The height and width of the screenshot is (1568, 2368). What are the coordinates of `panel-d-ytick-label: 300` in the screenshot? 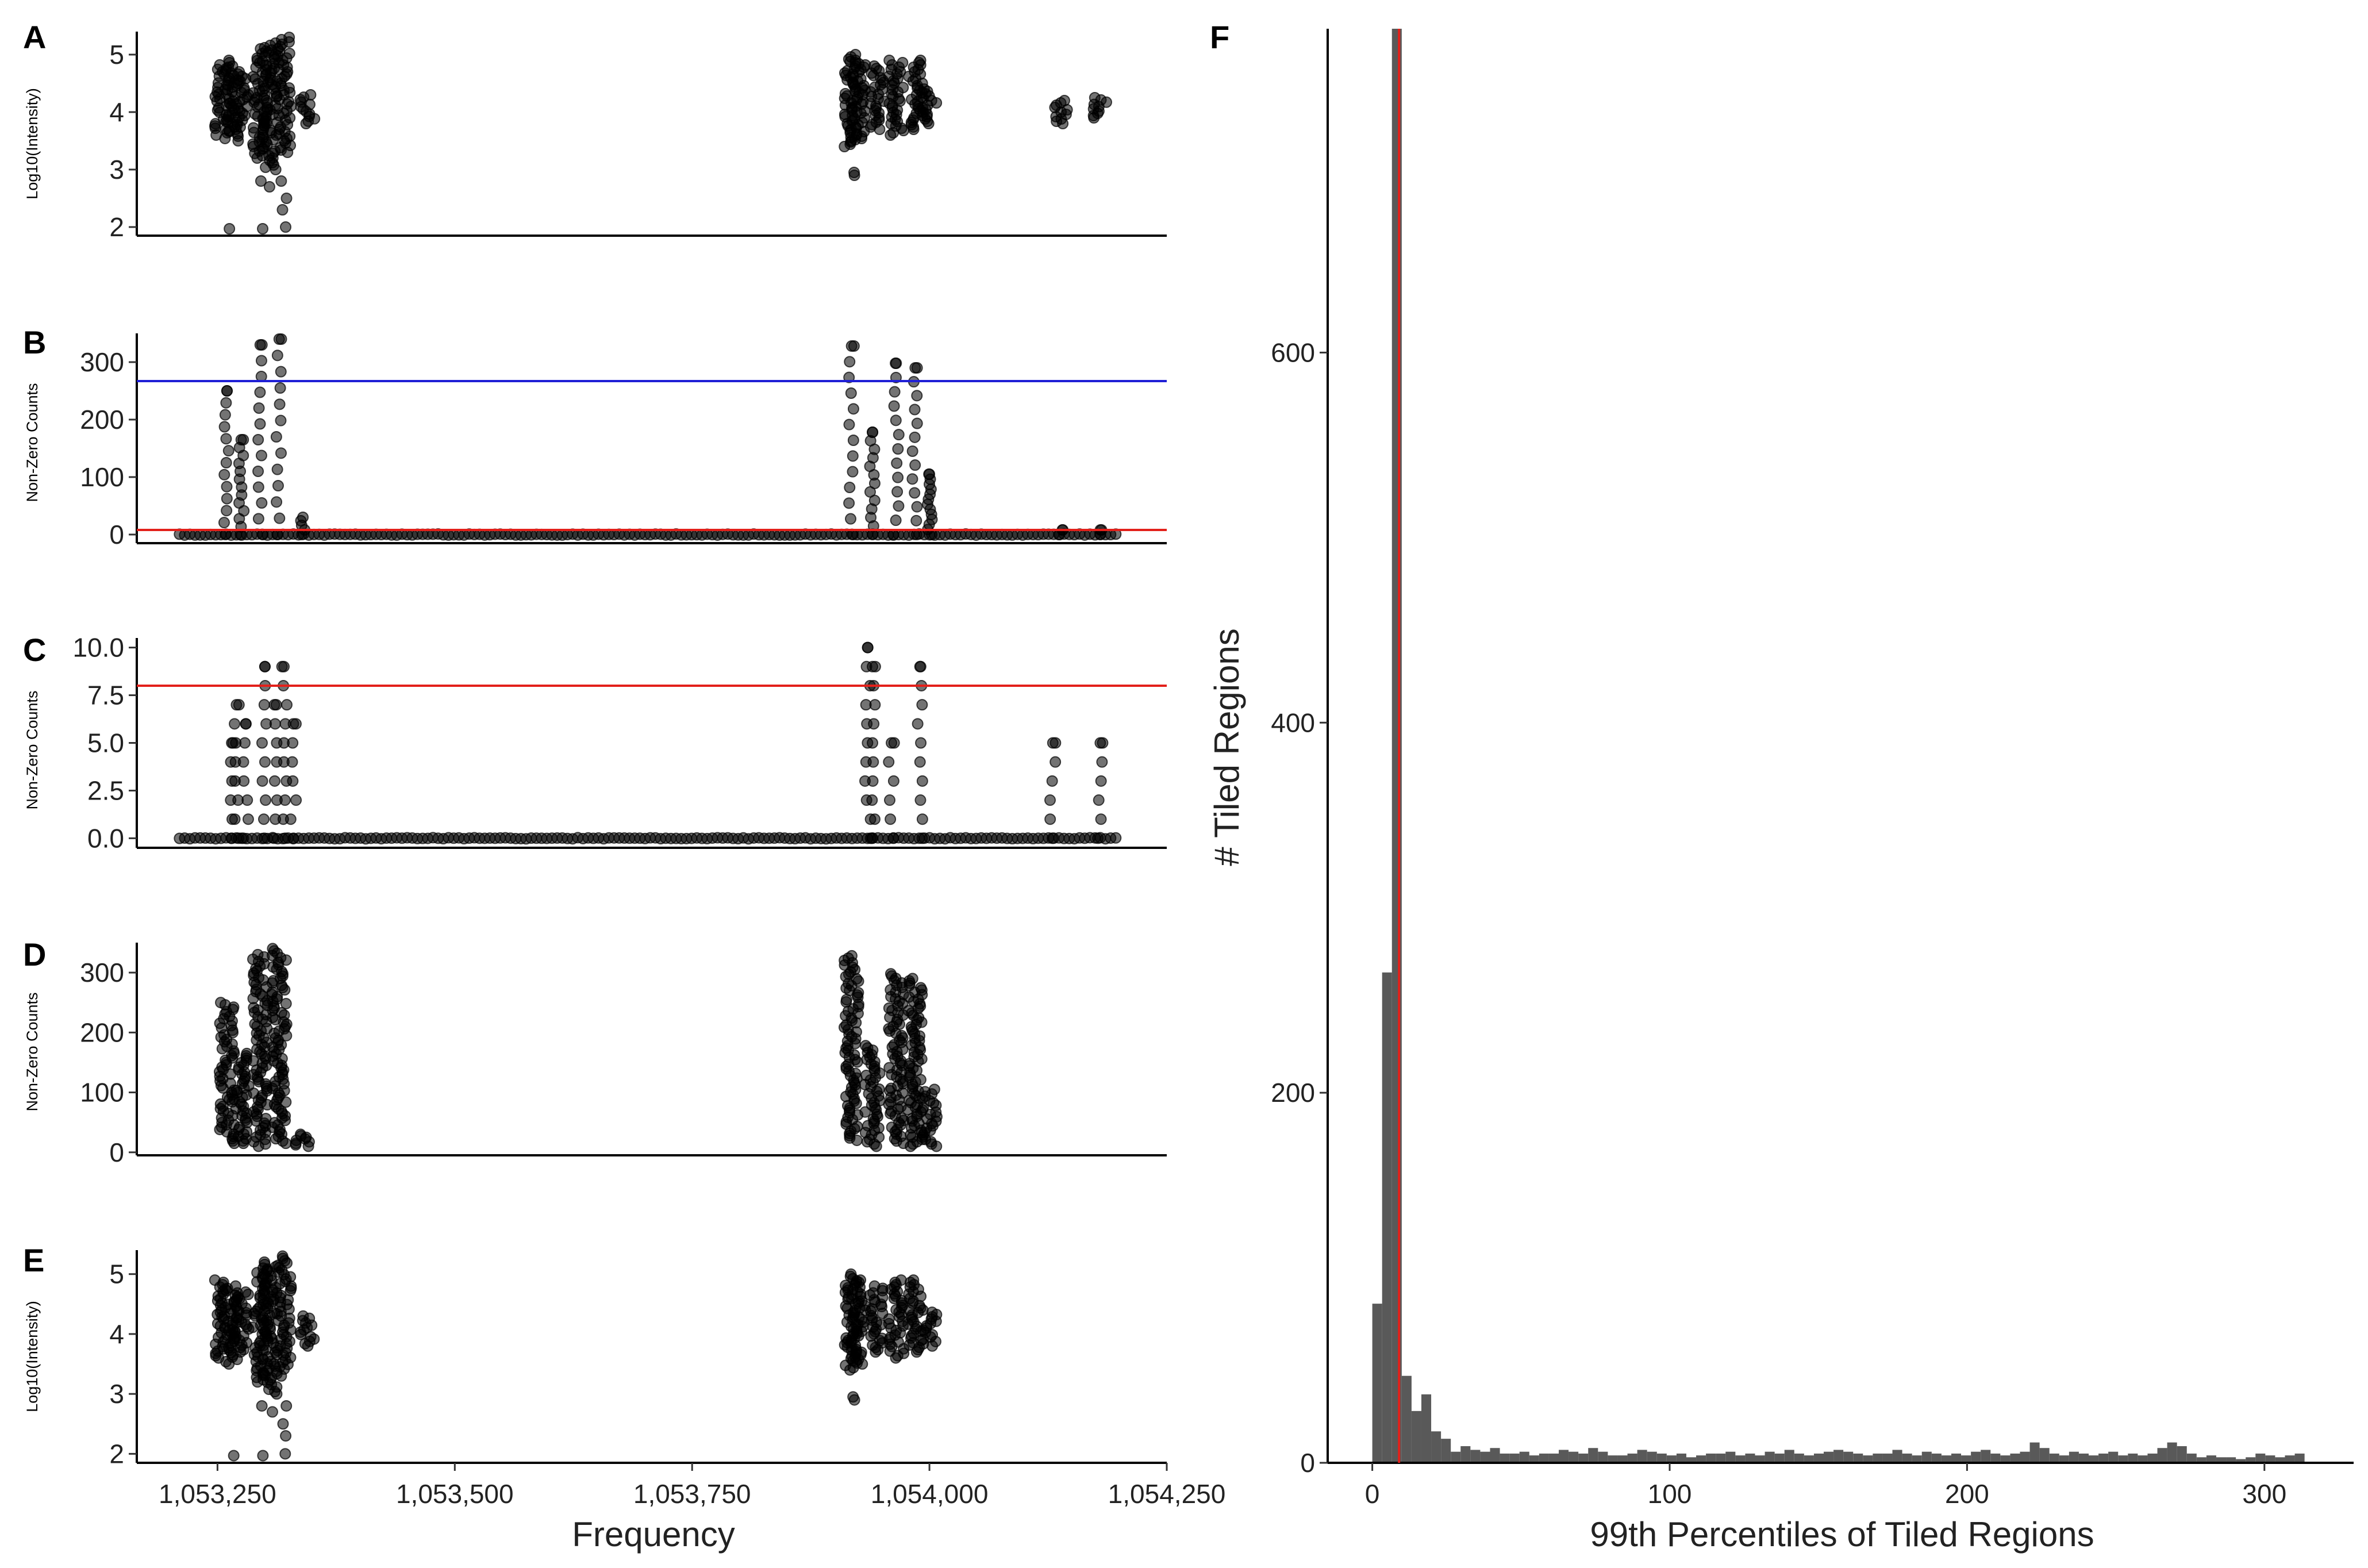 It's located at (102, 973).